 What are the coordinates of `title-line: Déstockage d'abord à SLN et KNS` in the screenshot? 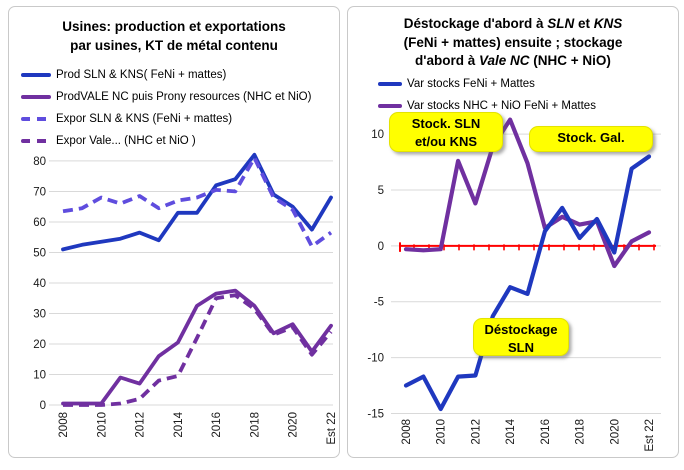 It's located at (513, 24).